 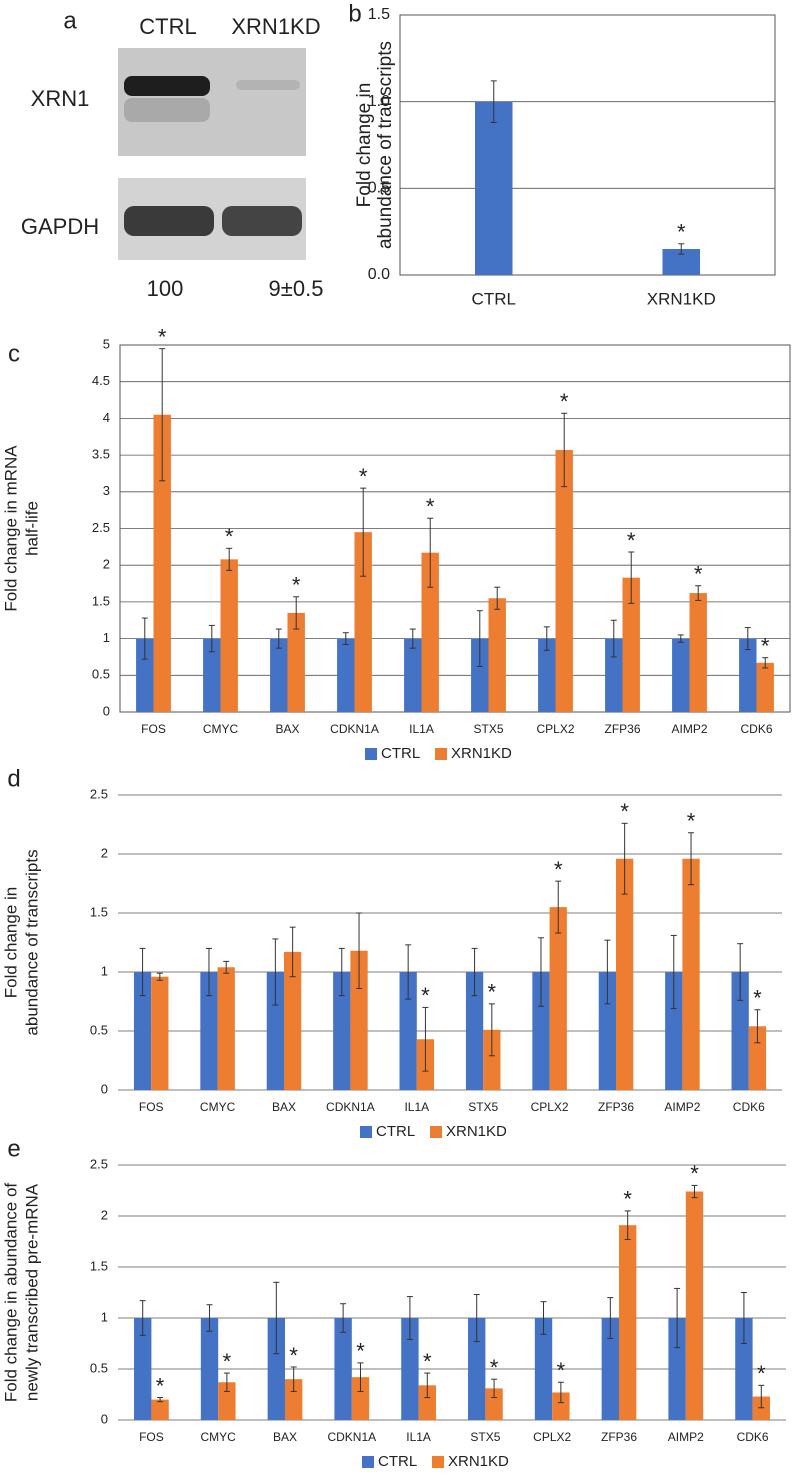 I want to click on quantification: 100, so click(x=165, y=288).